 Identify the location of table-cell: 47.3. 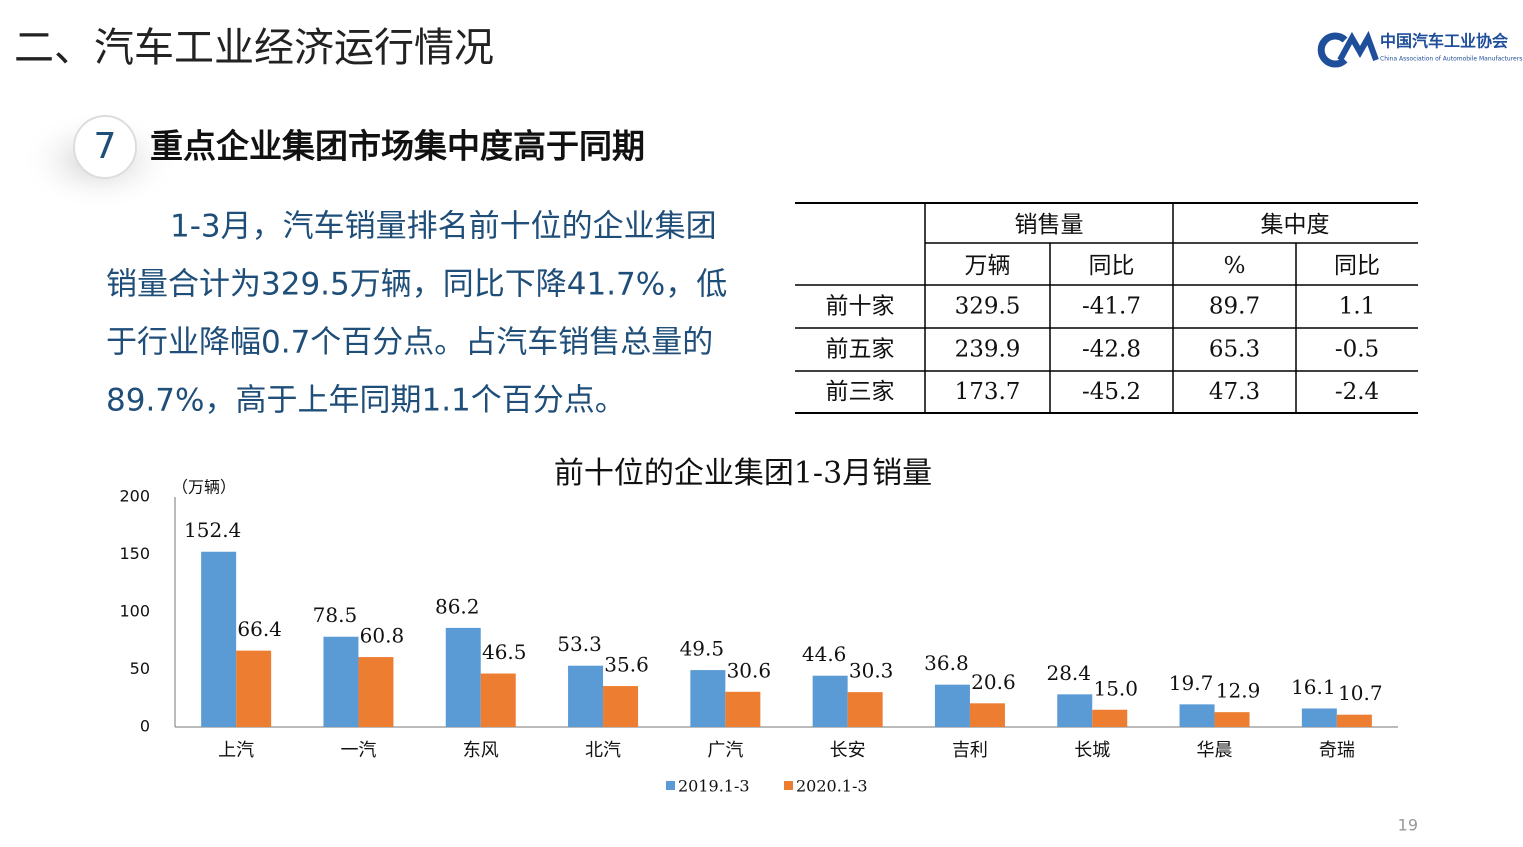
(1234, 392).